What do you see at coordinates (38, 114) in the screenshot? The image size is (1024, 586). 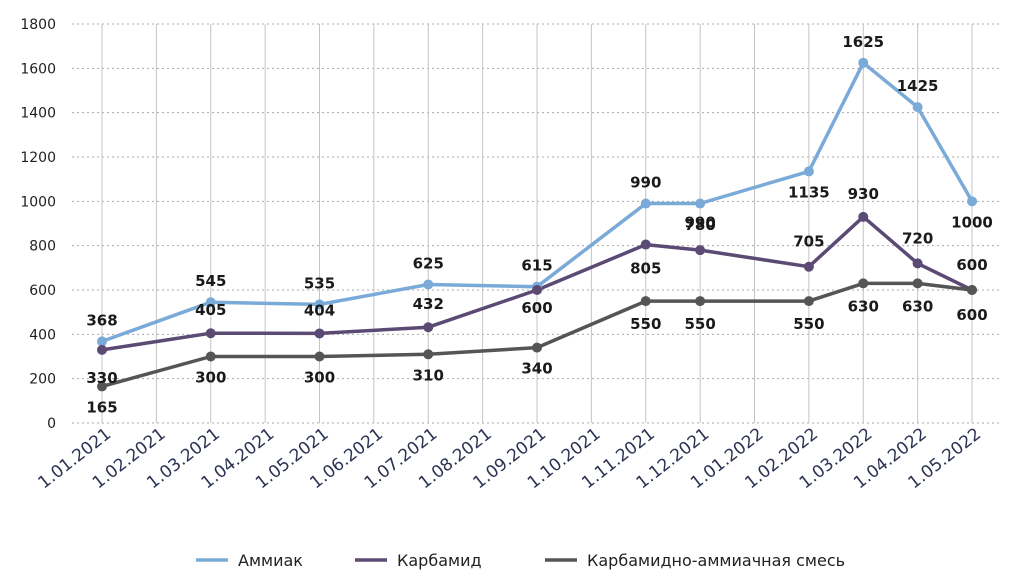 I see `y-tick-label: 1400` at bounding box center [38, 114].